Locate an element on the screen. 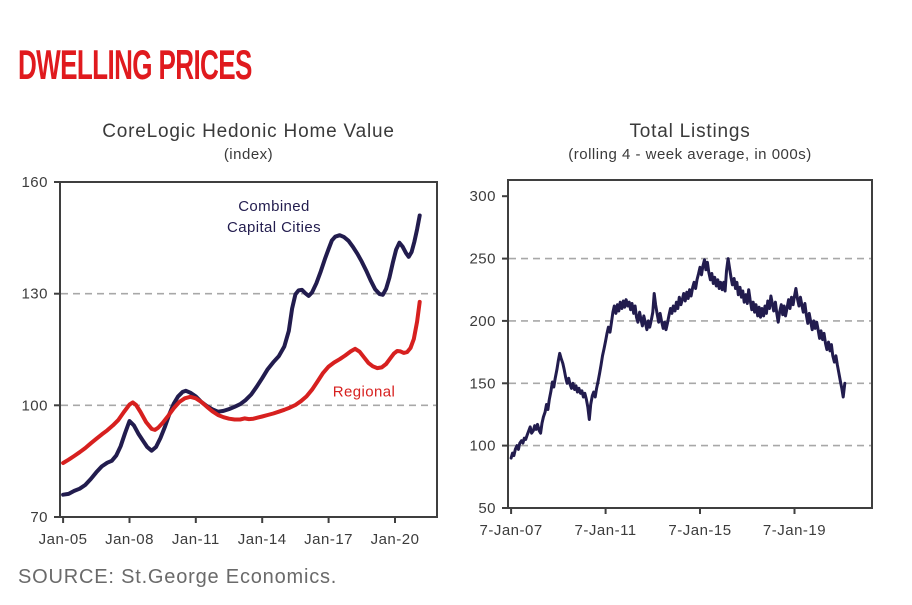 The image size is (912, 605). right-chart-subtitle: (rolling 4 - week average, in 000s) is located at coordinates (690, 154).